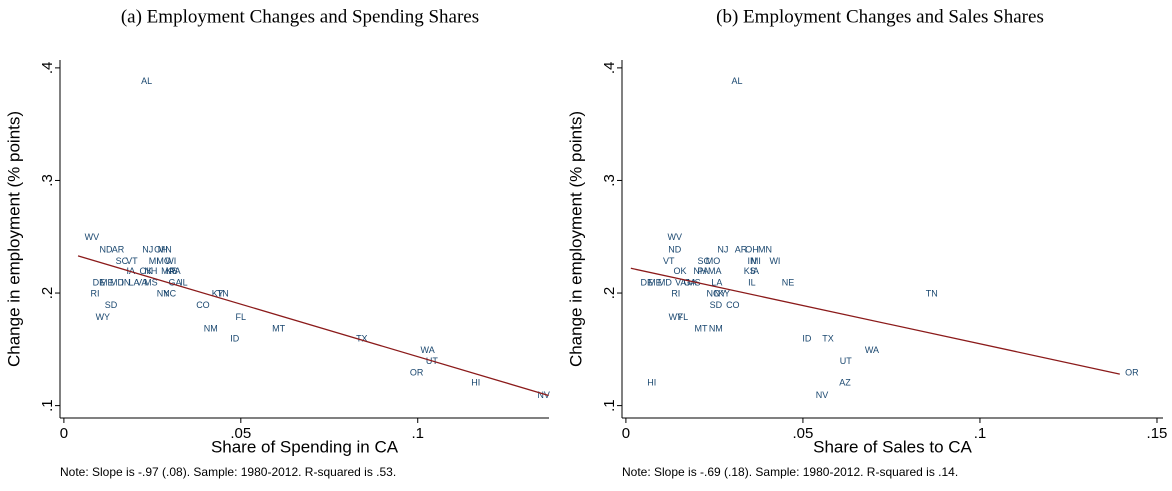 This screenshot has height=491, width=1172. What do you see at coordinates (151, 282) in the screenshot?
I see `state-point: MS` at bounding box center [151, 282].